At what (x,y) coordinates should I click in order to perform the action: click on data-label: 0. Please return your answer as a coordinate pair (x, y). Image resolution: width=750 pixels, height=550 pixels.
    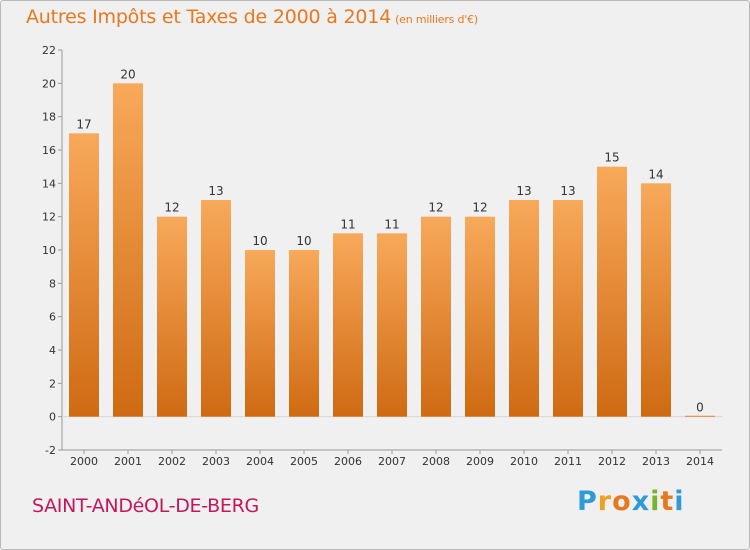
    Looking at the image, I should click on (700, 408).